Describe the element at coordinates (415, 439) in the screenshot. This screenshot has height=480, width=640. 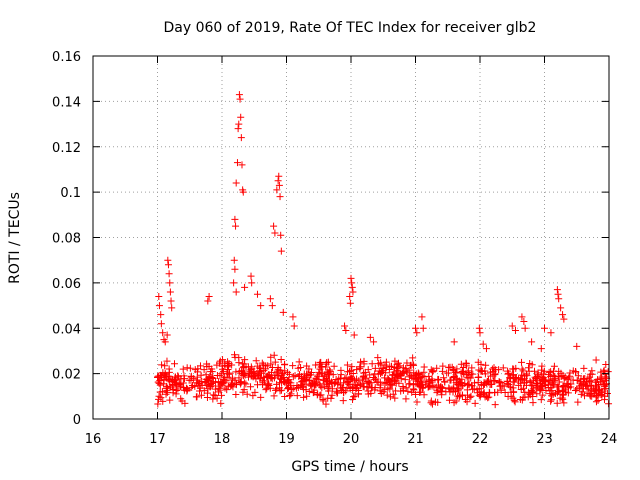
I see `x-tick-label: 21` at that location.